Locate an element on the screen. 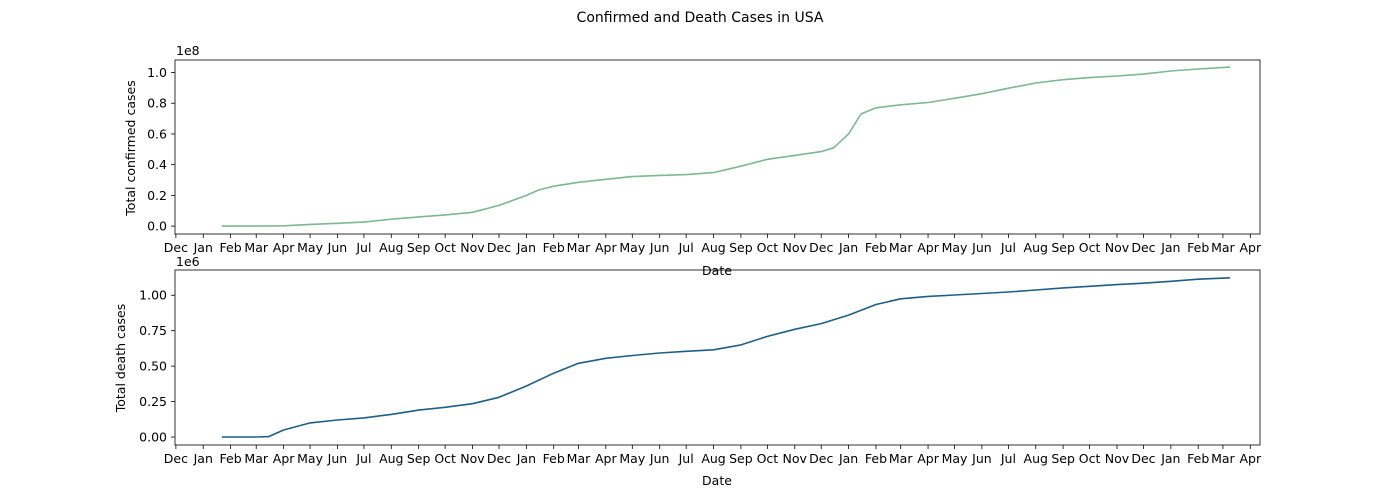  death-y-tick-label: 0.00 is located at coordinates (153, 437).